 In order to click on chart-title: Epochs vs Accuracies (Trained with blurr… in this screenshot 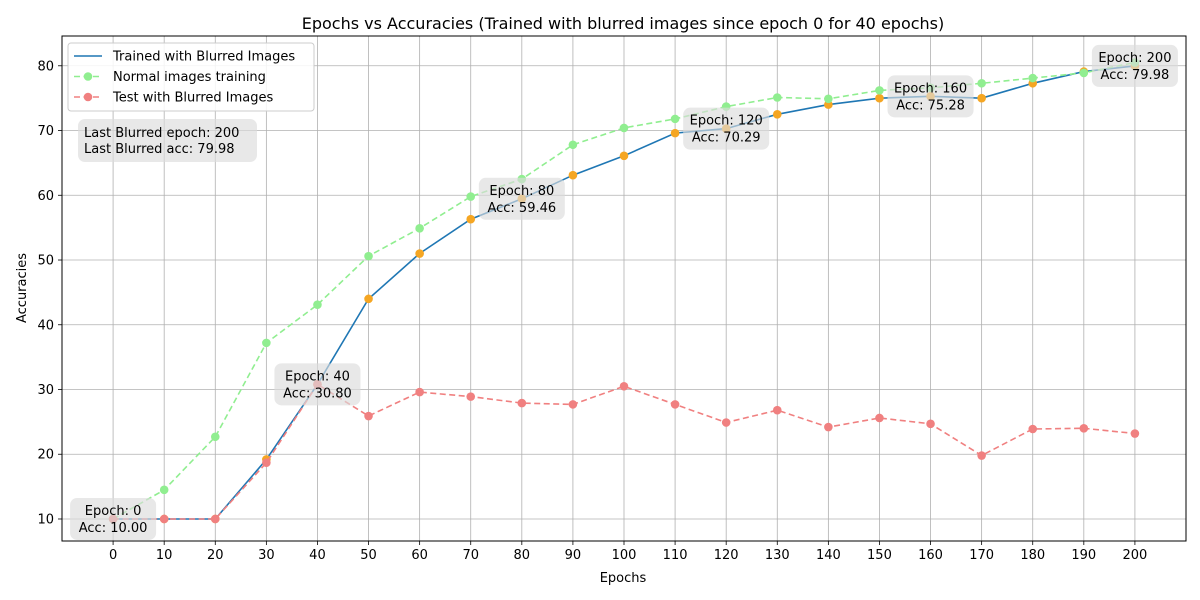, I will do `click(623, 23)`.